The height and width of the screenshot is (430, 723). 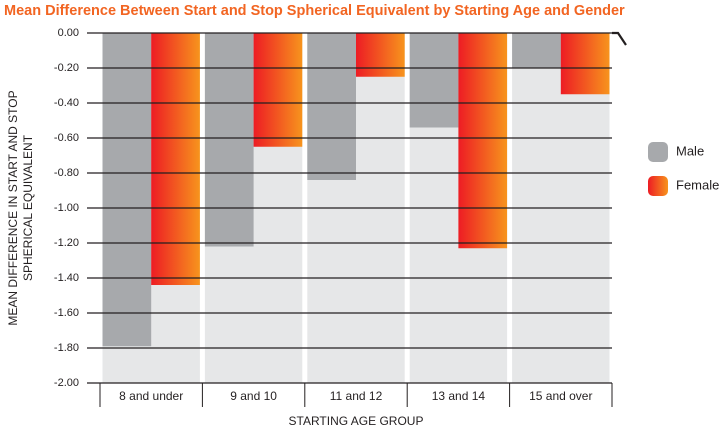 I want to click on y-tick-label: -0.20, so click(x=66, y=68).